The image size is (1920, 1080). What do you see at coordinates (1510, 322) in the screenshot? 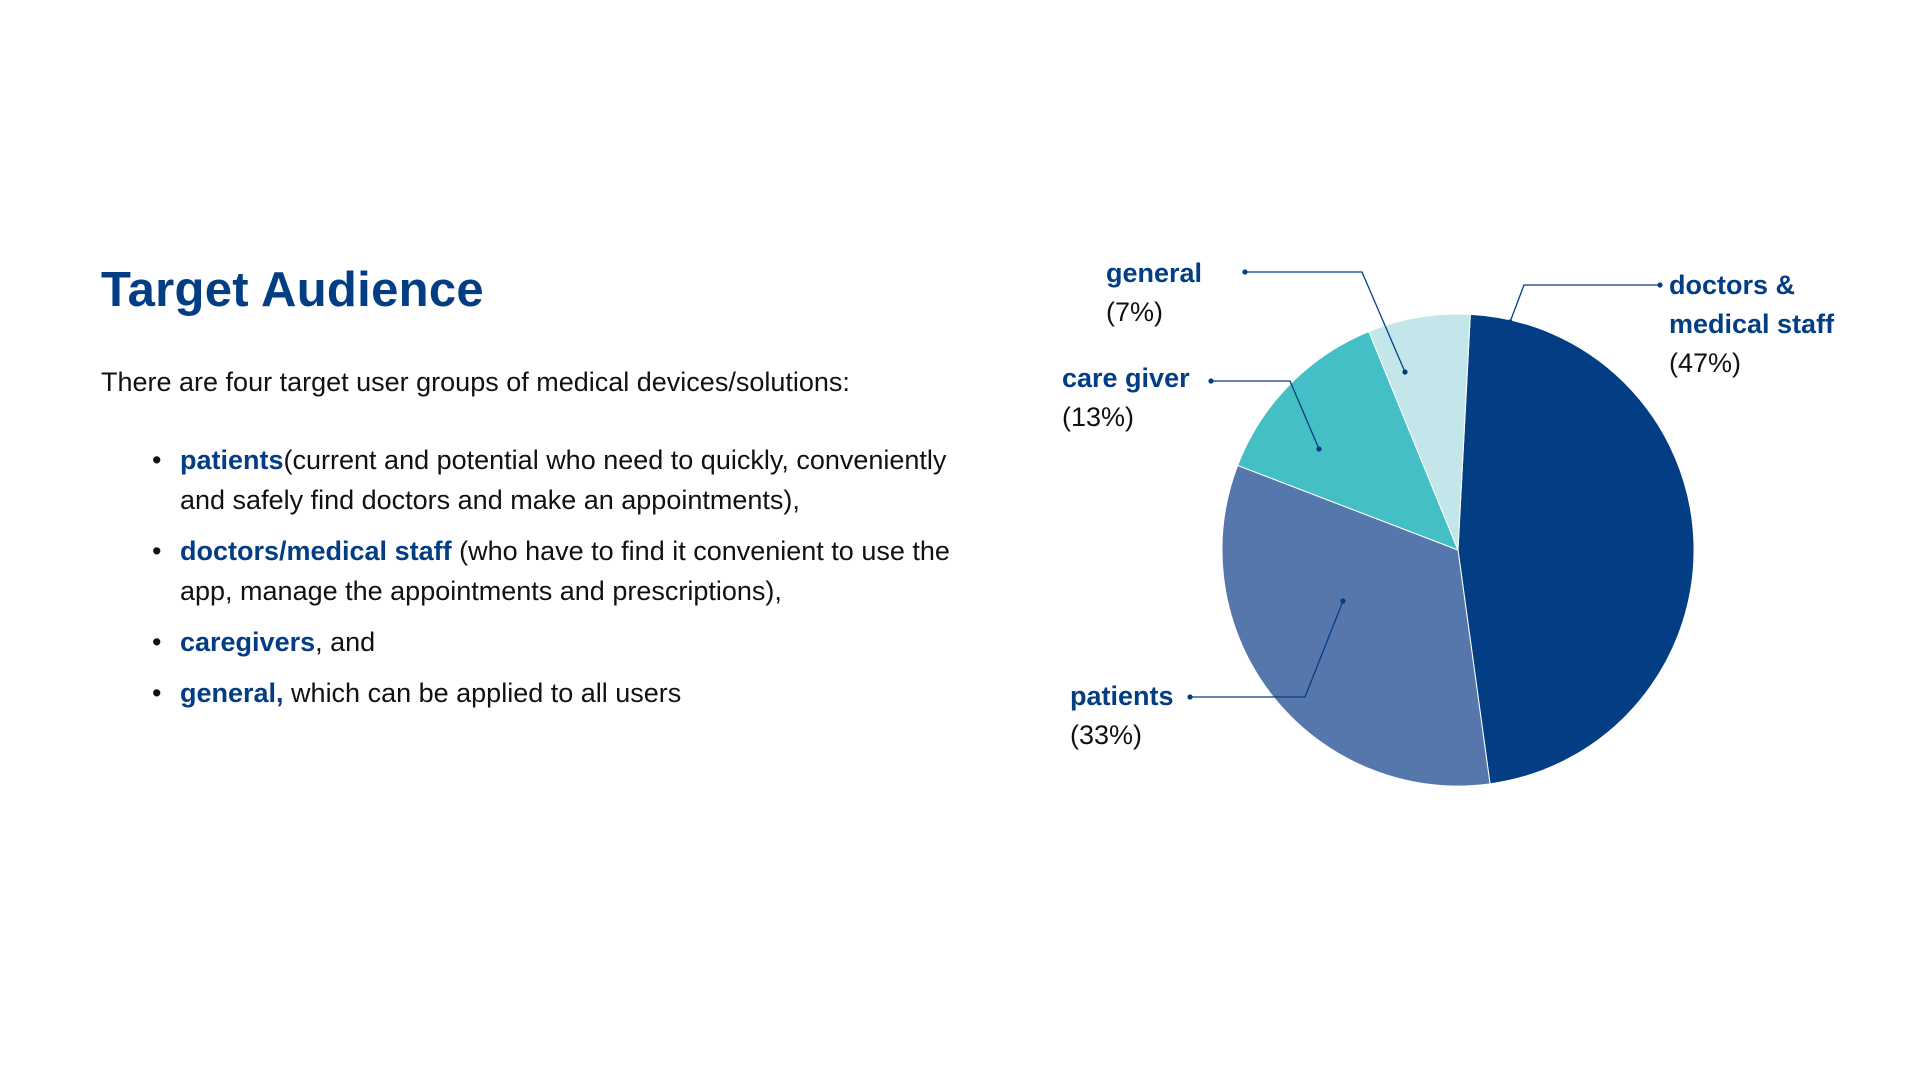
I see `leader-dot-doctors-medical-staff-slice` at bounding box center [1510, 322].